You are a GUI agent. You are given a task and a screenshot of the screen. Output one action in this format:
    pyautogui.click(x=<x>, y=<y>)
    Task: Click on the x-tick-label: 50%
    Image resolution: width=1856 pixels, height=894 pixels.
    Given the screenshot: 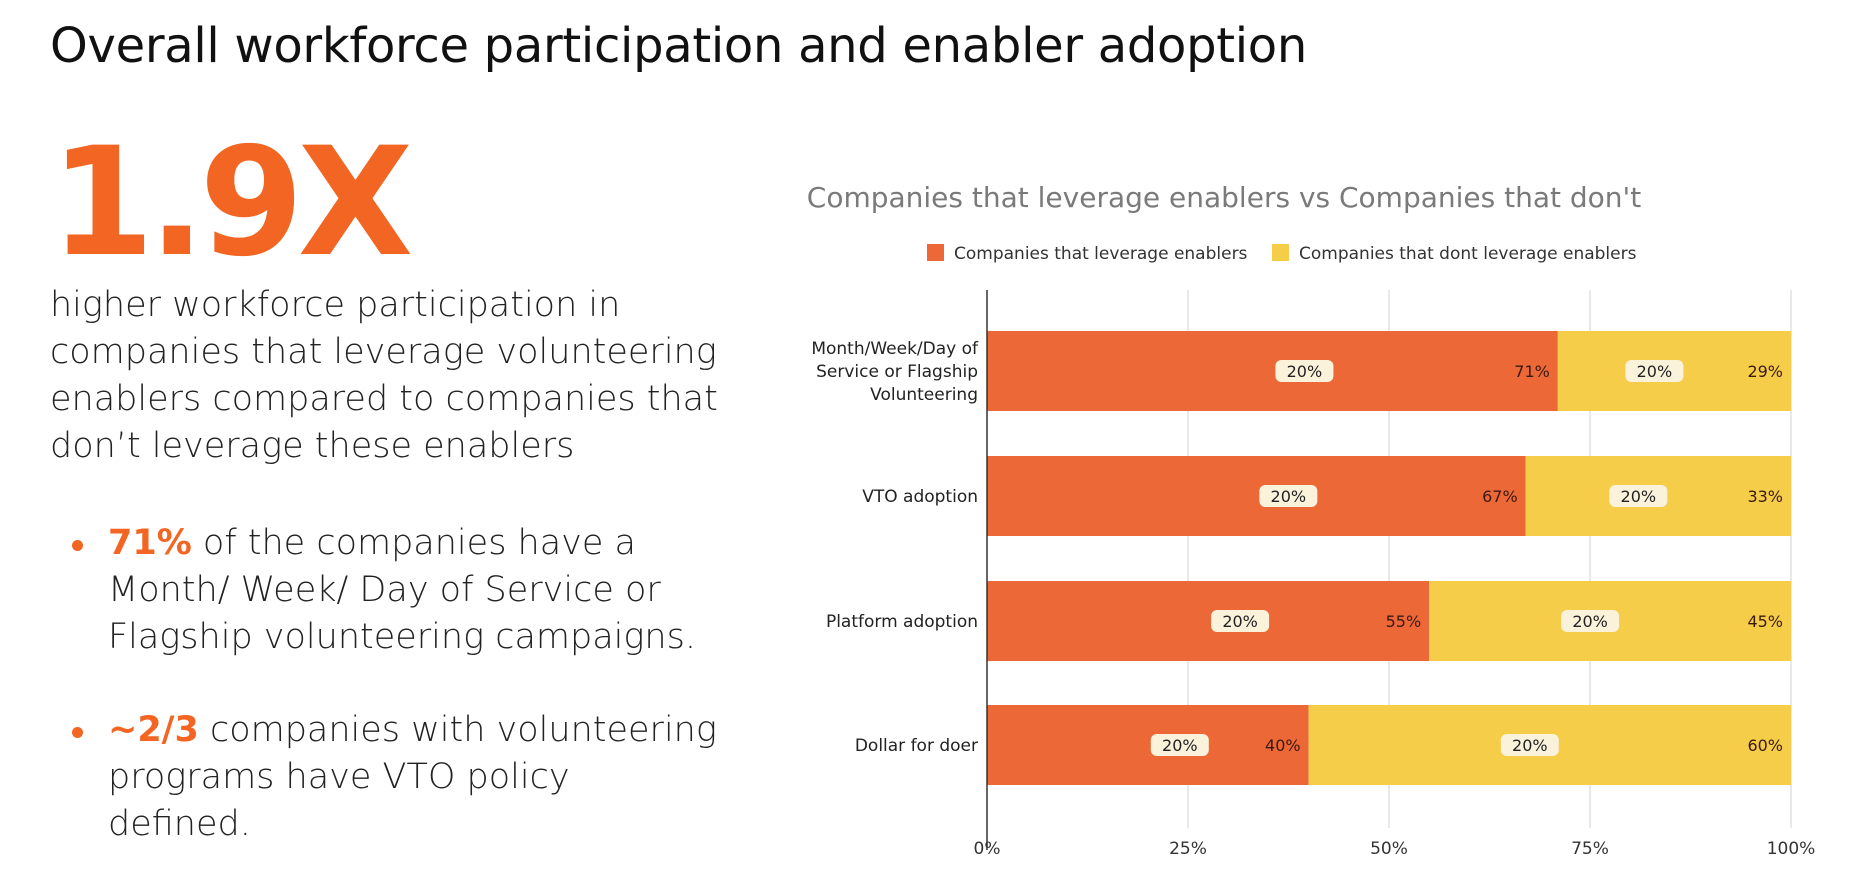 What is the action you would take?
    pyautogui.click(x=1389, y=849)
    